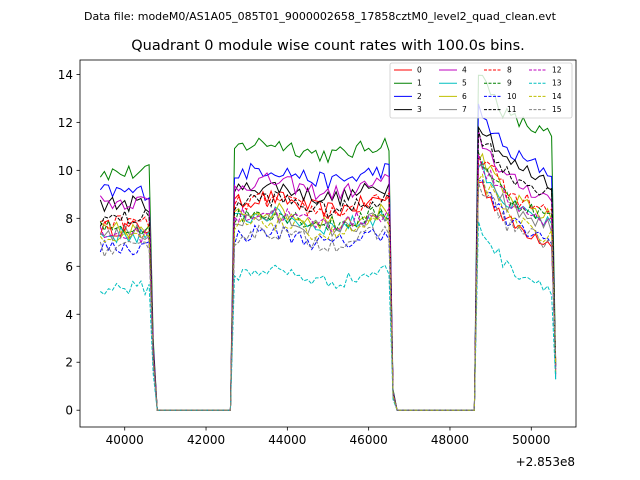 This screenshot has width=640, height=480. I want to click on x-tick-label: 46000, so click(369, 440).